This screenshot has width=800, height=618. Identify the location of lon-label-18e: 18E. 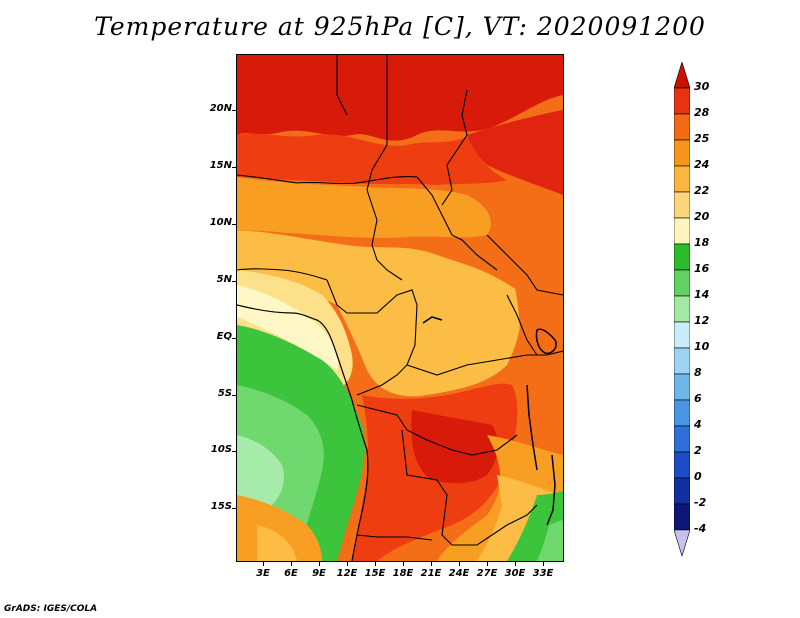
(403, 573).